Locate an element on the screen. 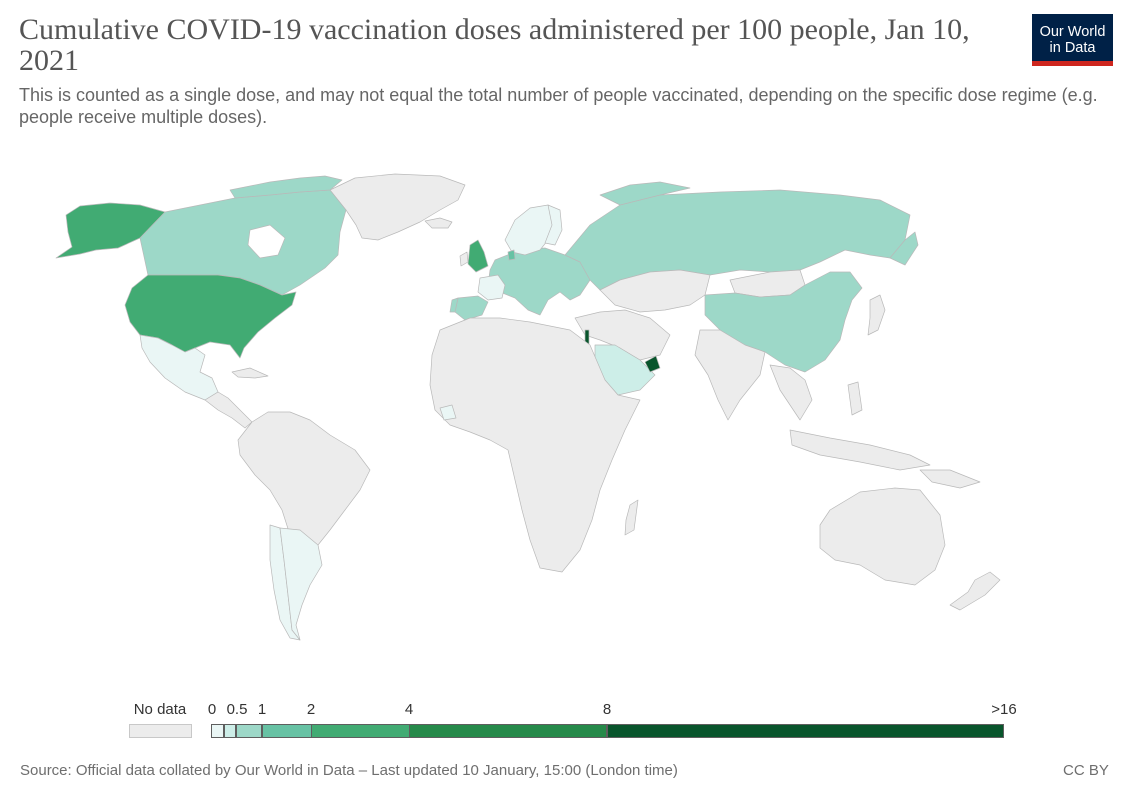 This screenshot has width=1133, height=800. country-finland is located at coordinates (553, 225).